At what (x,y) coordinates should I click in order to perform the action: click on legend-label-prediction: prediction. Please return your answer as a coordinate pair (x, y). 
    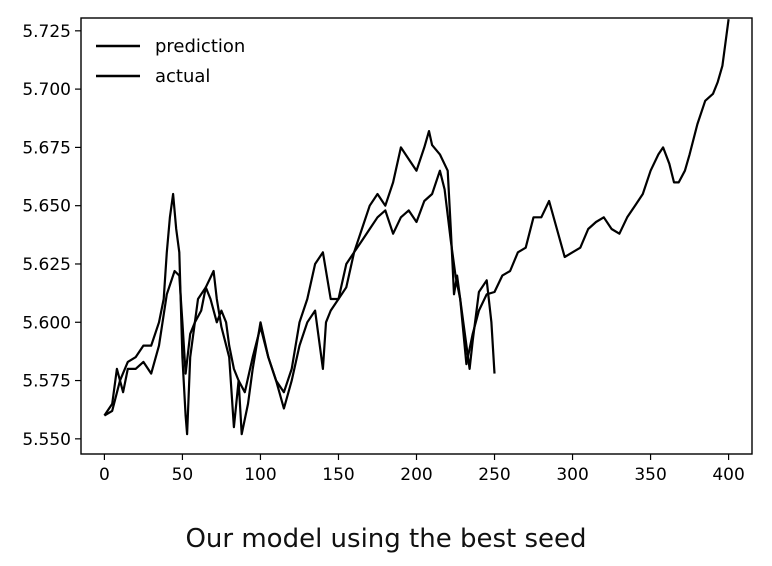
    Looking at the image, I should click on (200, 46).